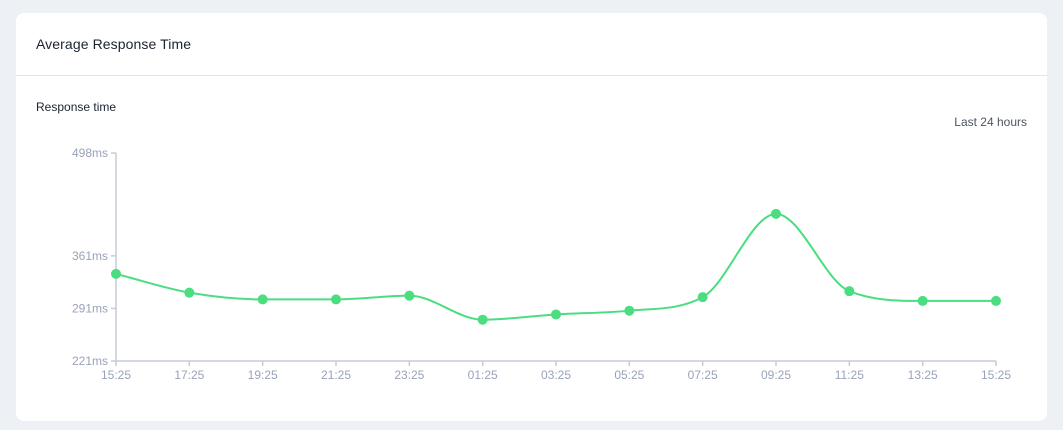  I want to click on y-tick-label: 361ms, so click(90, 256).